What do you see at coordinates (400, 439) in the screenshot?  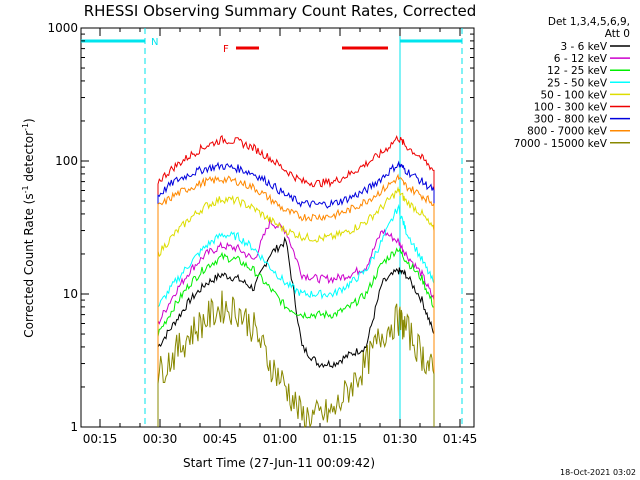 I see `x-tick-label: 01:30` at bounding box center [400, 439].